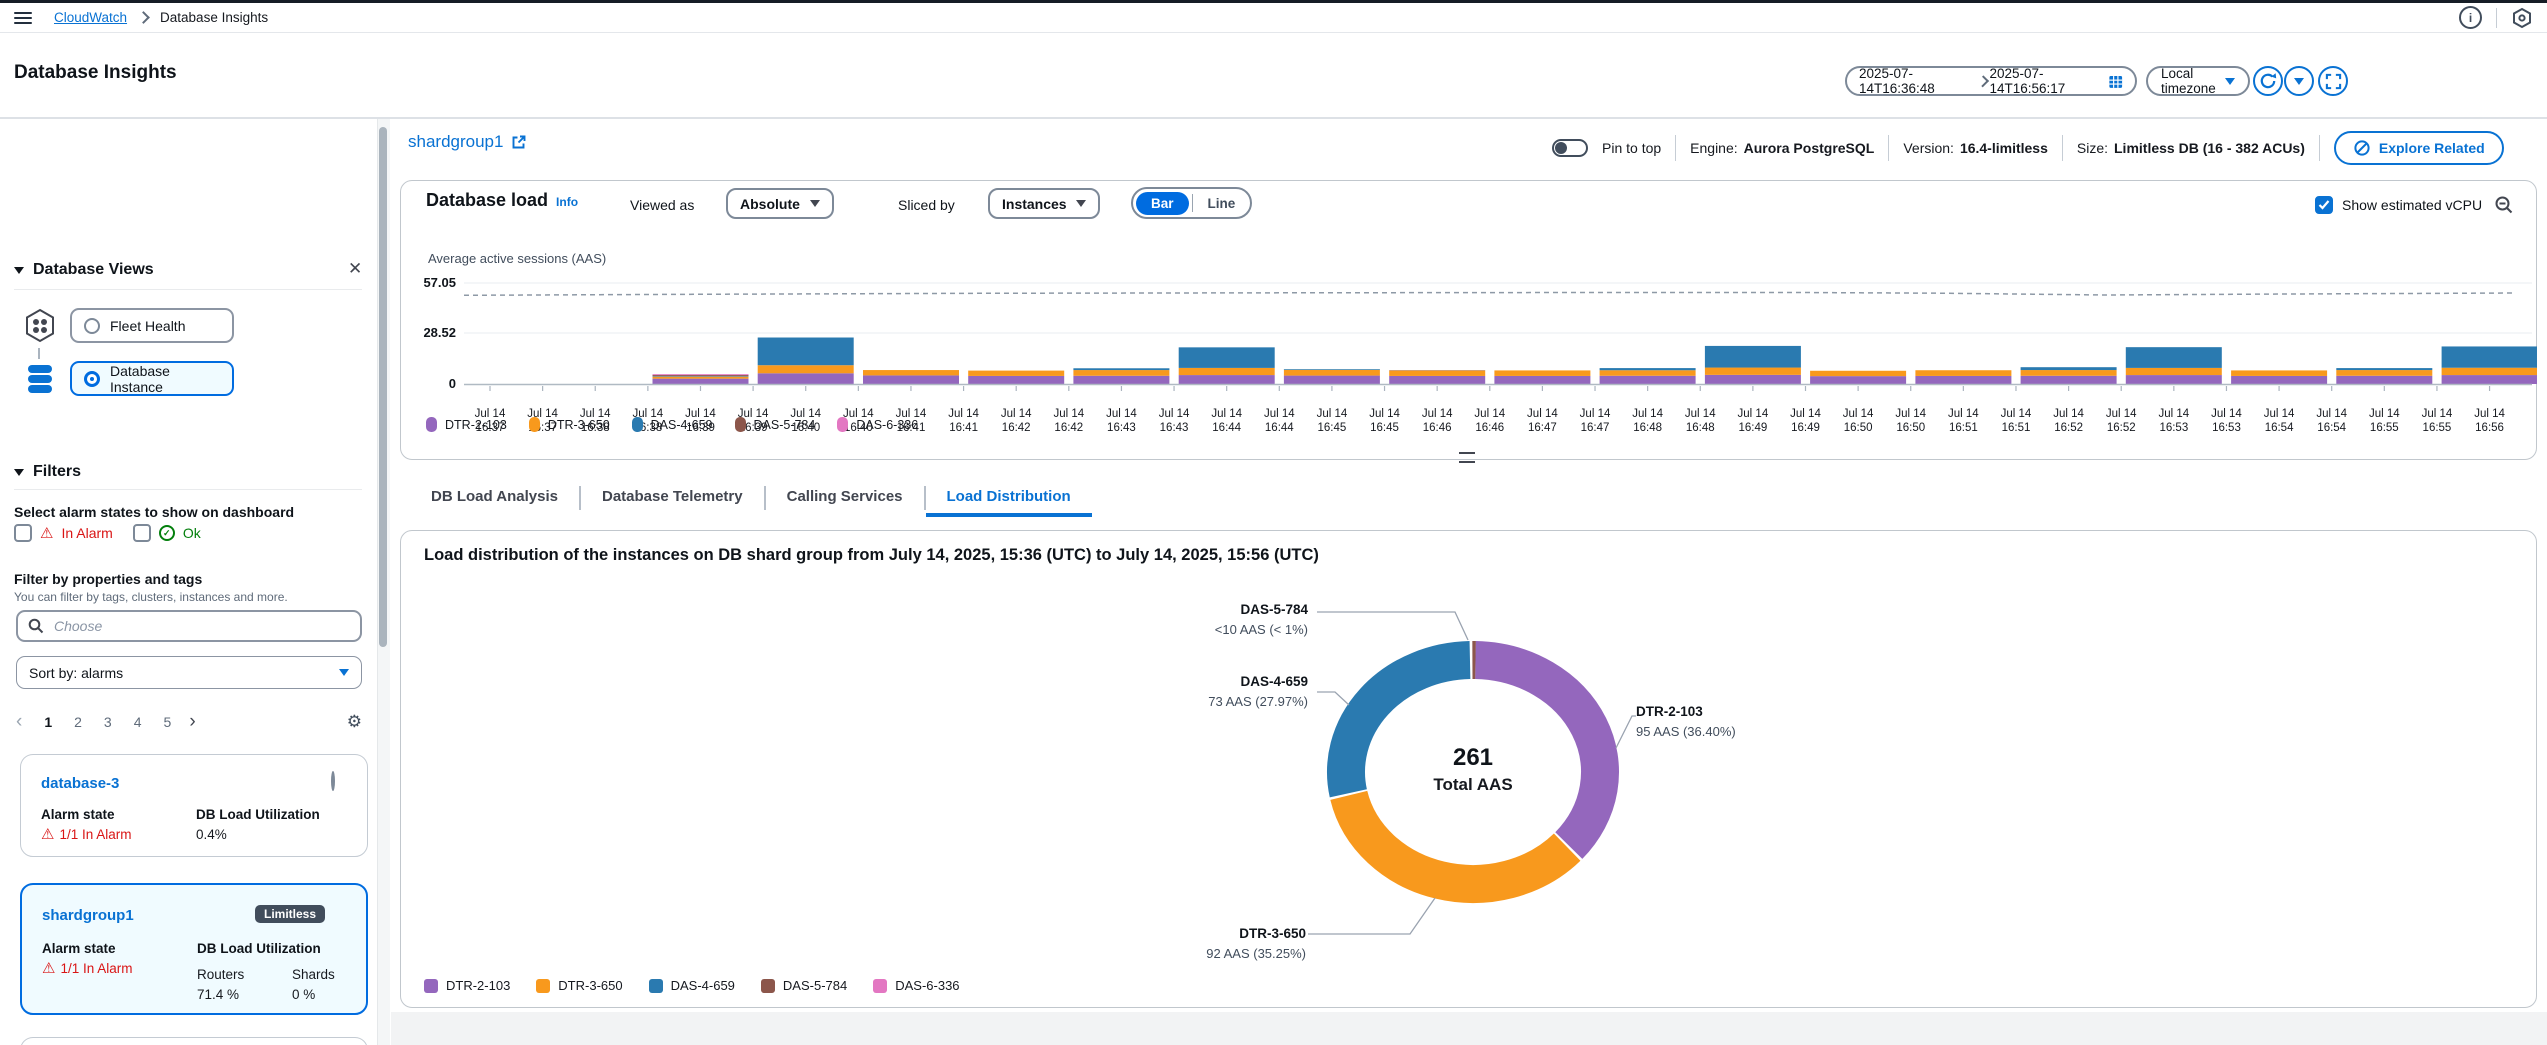 This screenshot has width=2547, height=1045. I want to click on radio-unselected, so click(92, 325).